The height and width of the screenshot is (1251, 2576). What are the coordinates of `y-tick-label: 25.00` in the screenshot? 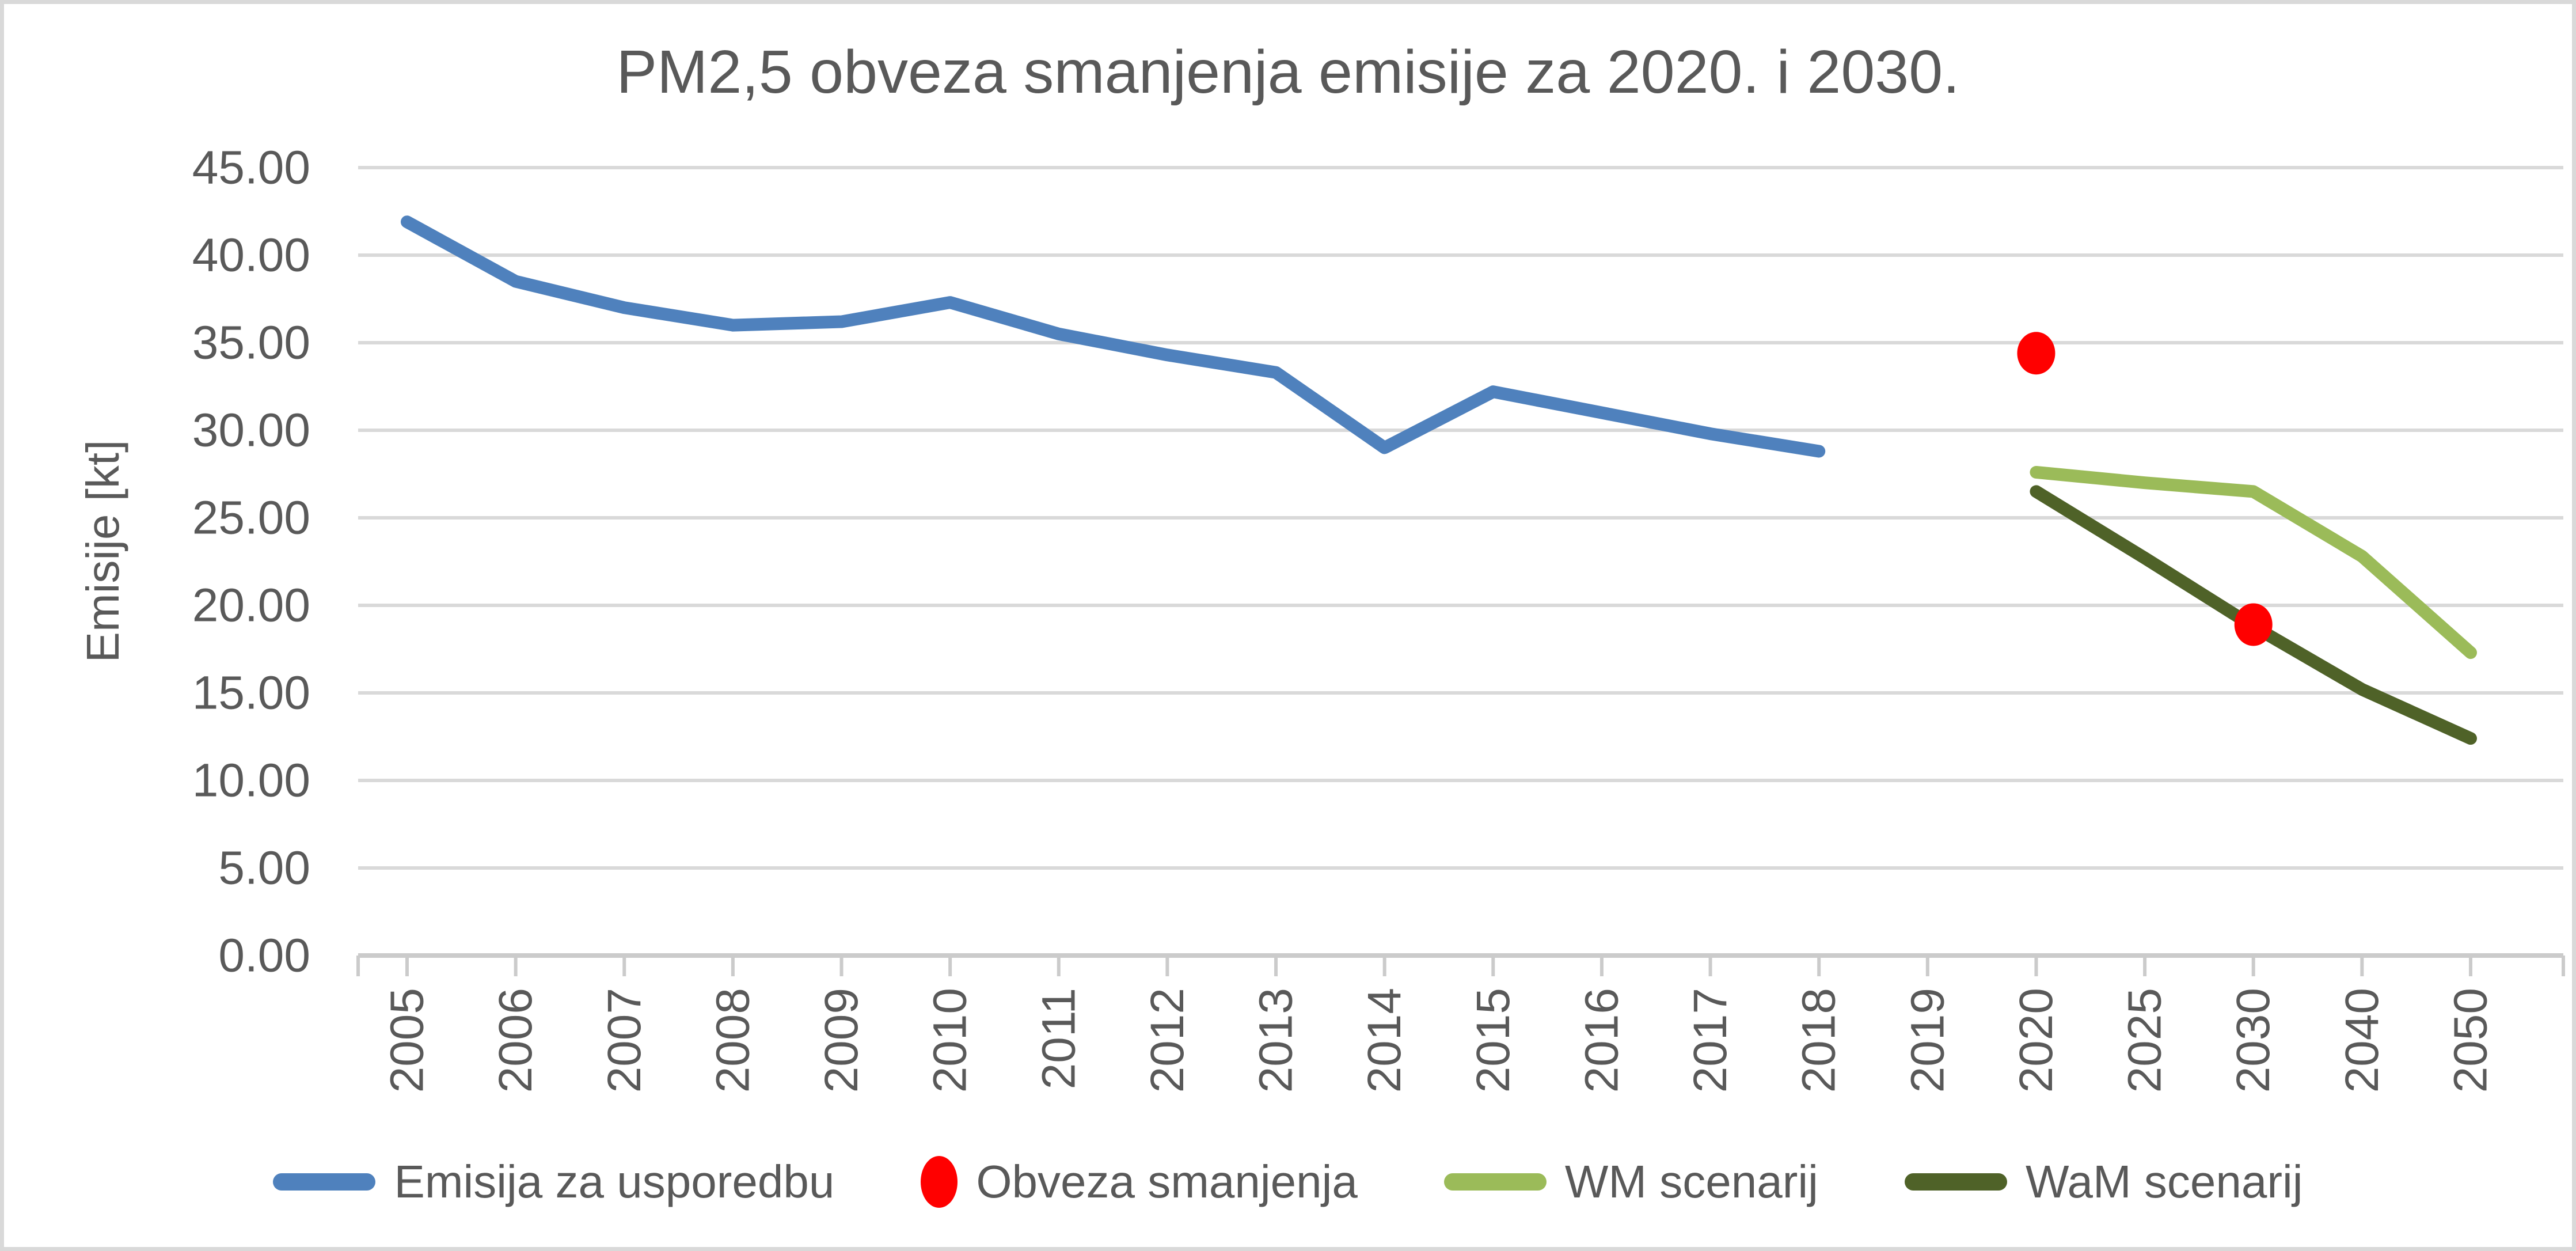 It's located at (251, 518).